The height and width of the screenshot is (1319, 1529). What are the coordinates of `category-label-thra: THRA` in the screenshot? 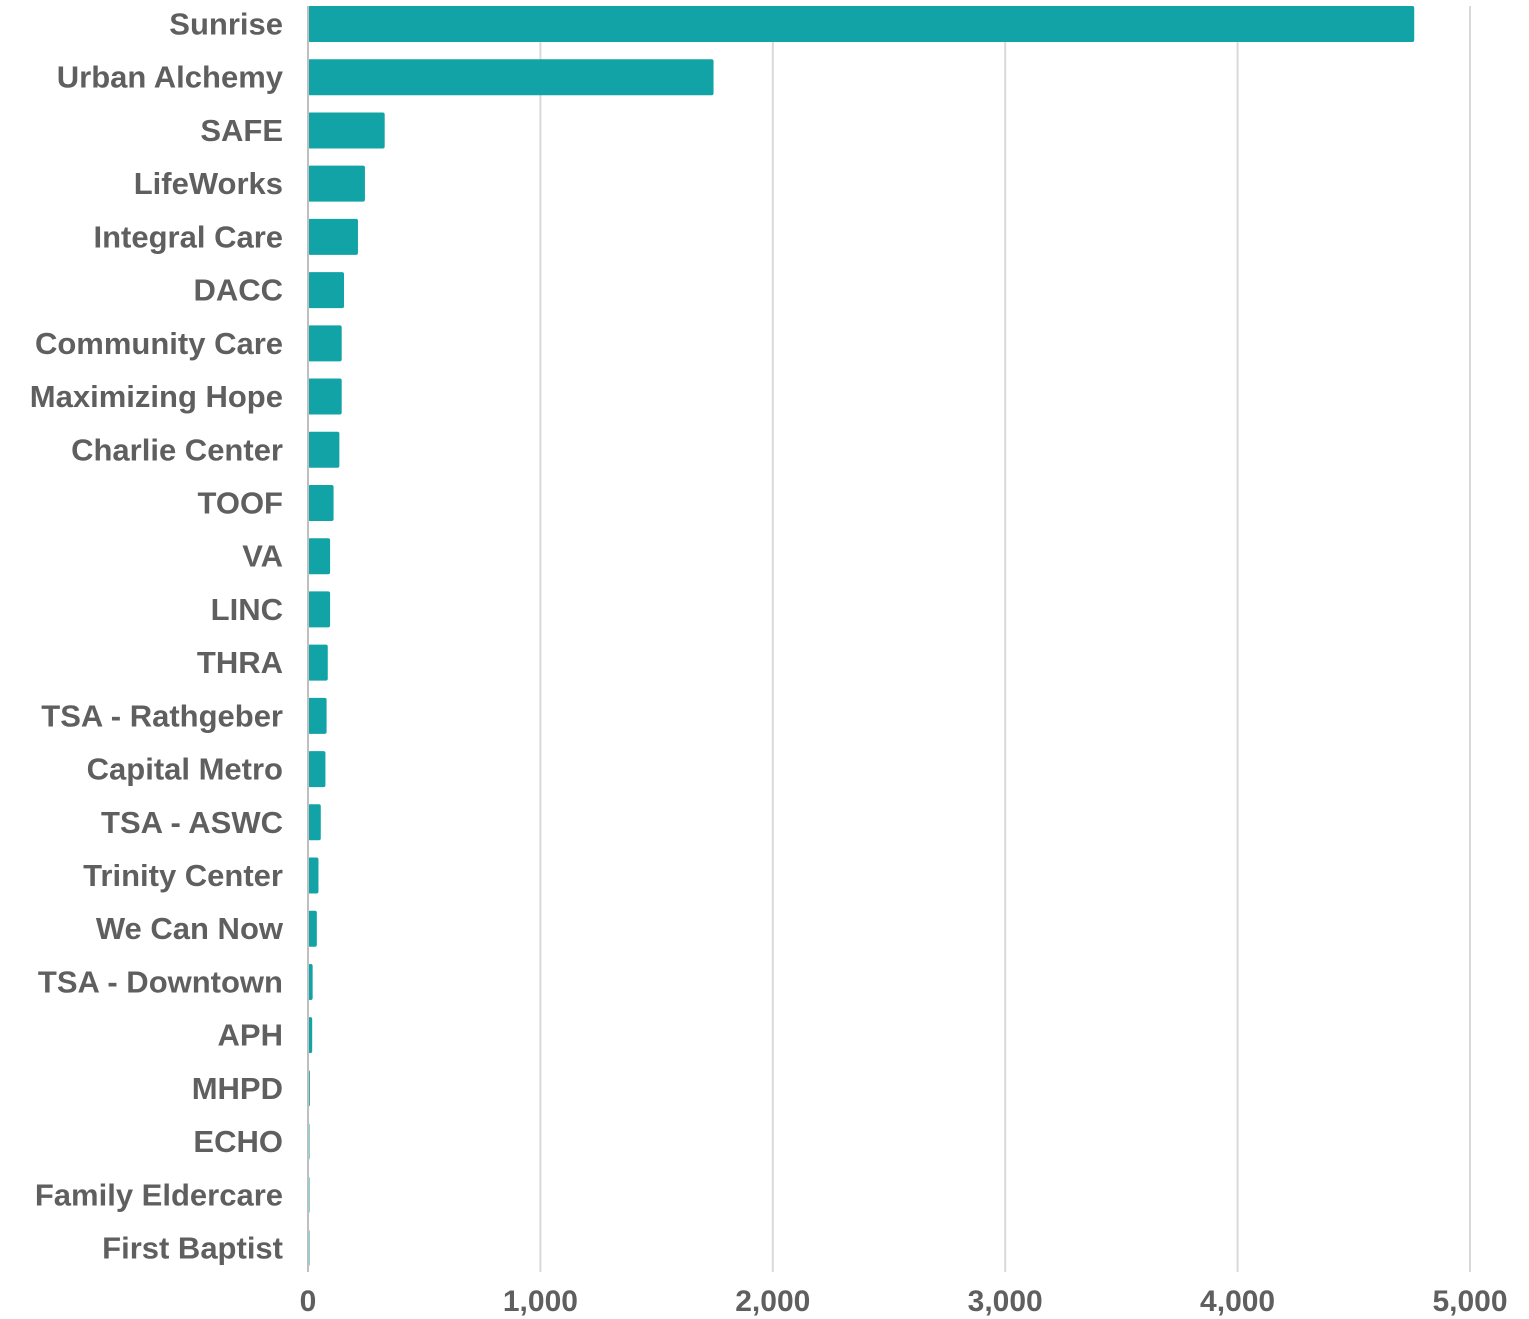 It's located at (240, 662).